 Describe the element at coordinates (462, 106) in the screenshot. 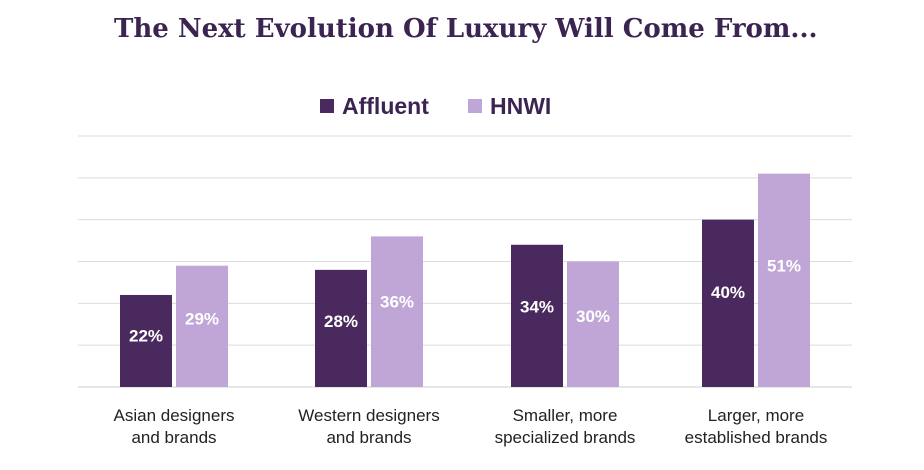

I see `legend: Affluent HNWI` at that location.